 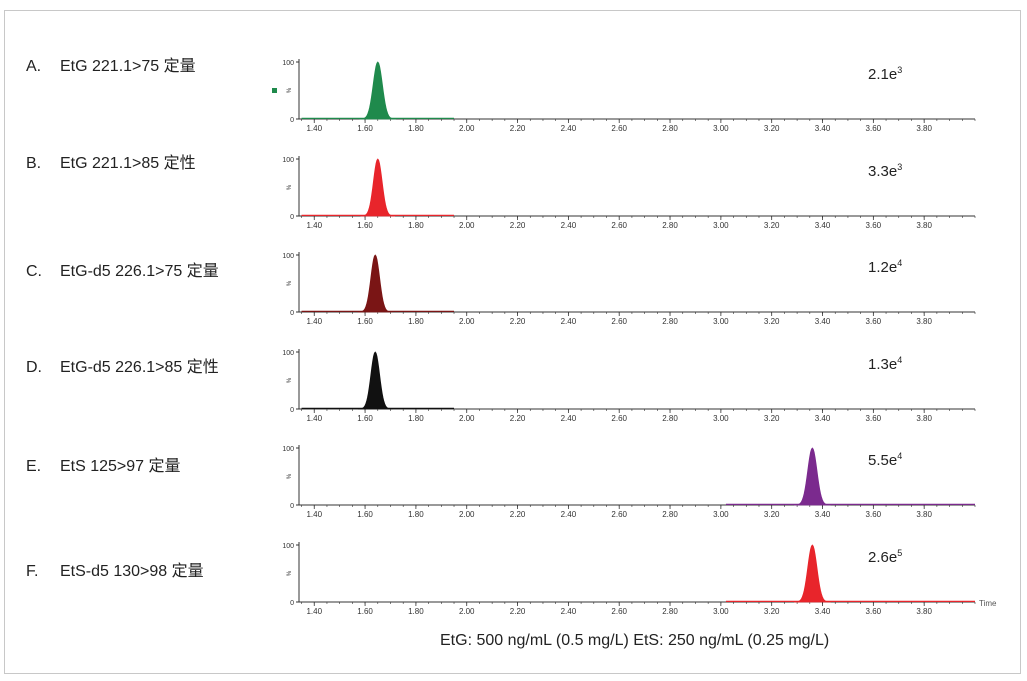 I want to click on intensity-exponent: 5, so click(x=899, y=553).